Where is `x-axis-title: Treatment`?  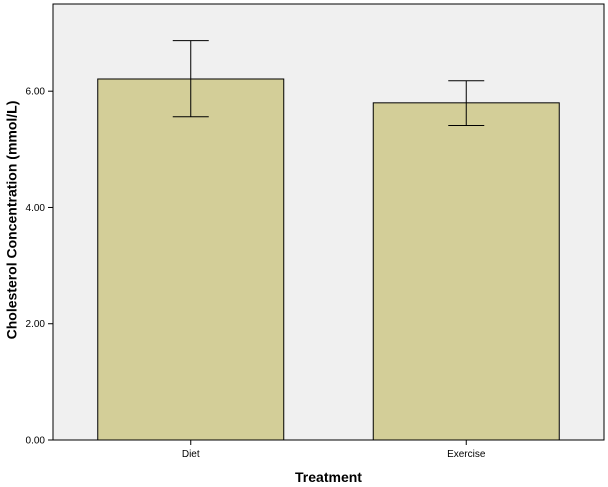 x-axis-title: Treatment is located at coordinates (328, 477).